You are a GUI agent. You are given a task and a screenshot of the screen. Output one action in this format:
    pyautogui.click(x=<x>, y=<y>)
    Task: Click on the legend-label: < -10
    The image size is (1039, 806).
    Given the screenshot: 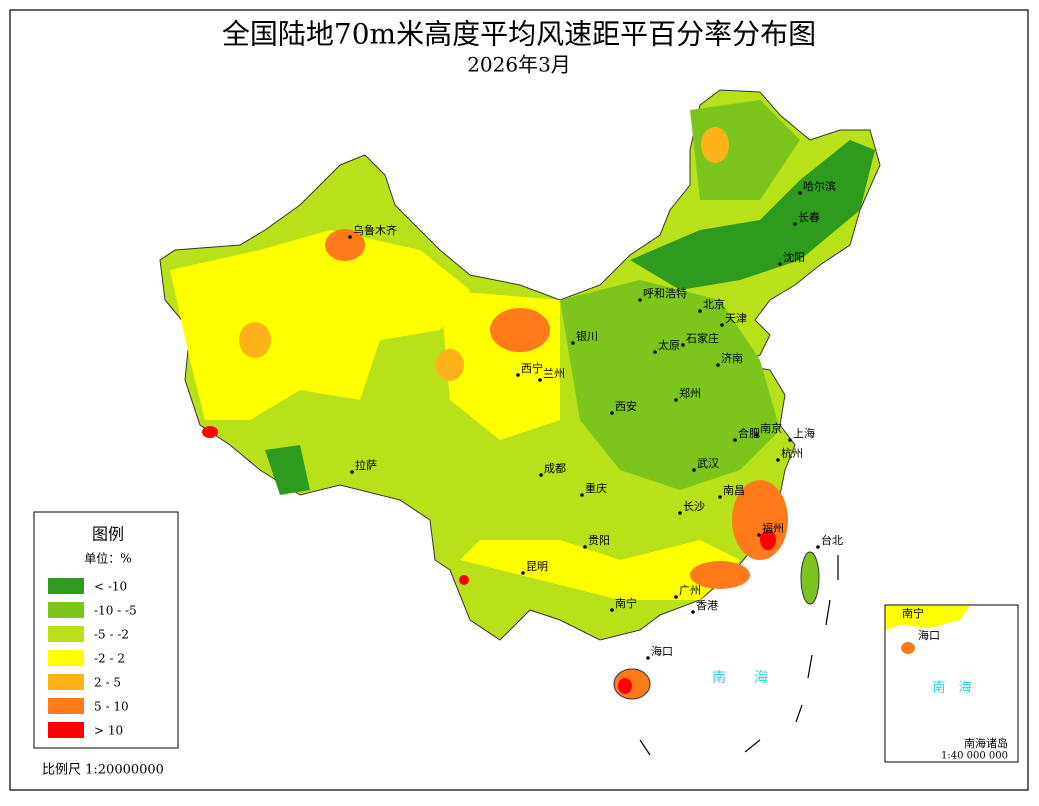 What is the action you would take?
    pyautogui.click(x=110, y=587)
    